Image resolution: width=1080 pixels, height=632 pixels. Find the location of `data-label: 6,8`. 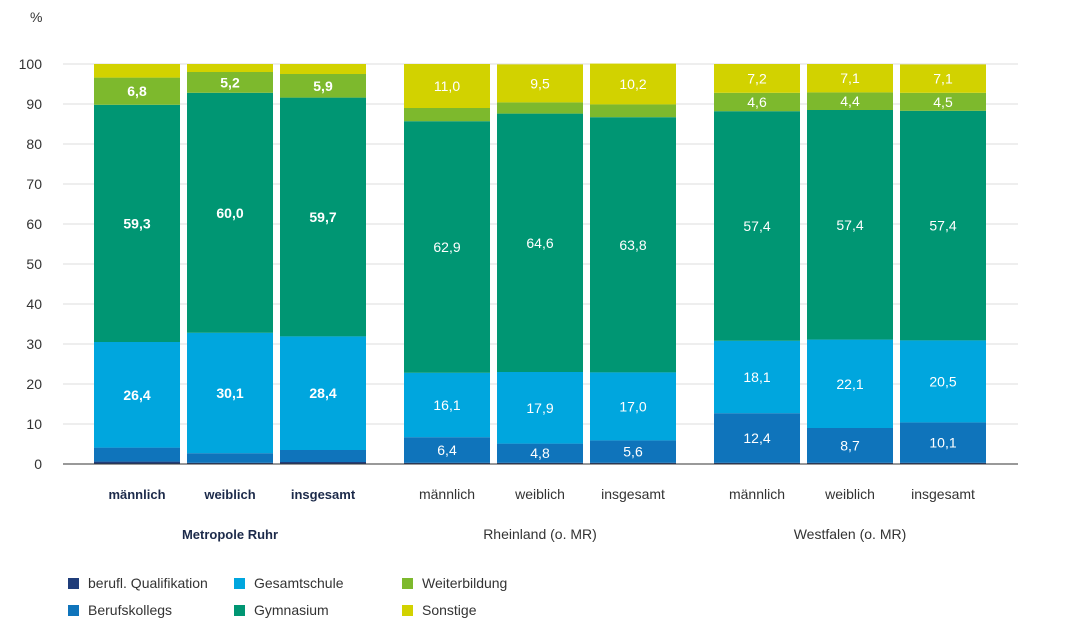

data-label: 6,8 is located at coordinates (137, 91).